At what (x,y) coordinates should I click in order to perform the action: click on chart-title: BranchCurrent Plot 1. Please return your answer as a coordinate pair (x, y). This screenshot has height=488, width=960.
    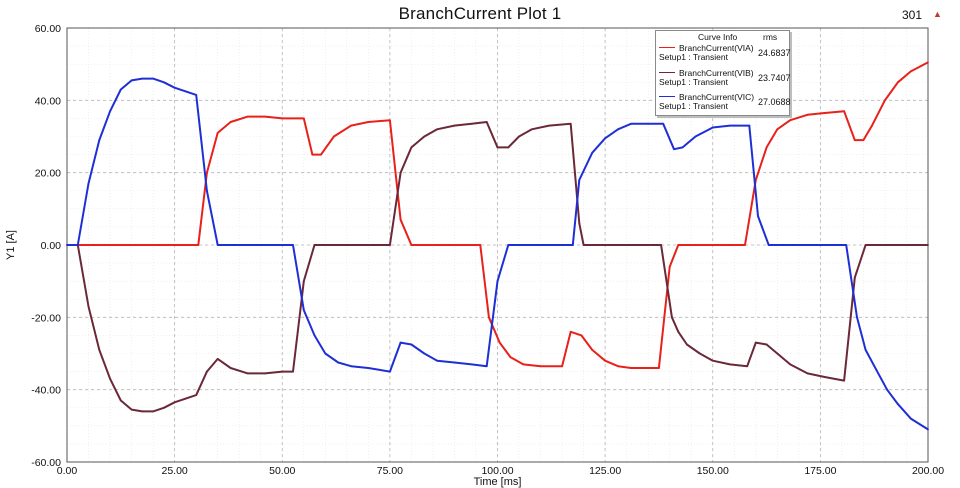
    Looking at the image, I should click on (480, 13).